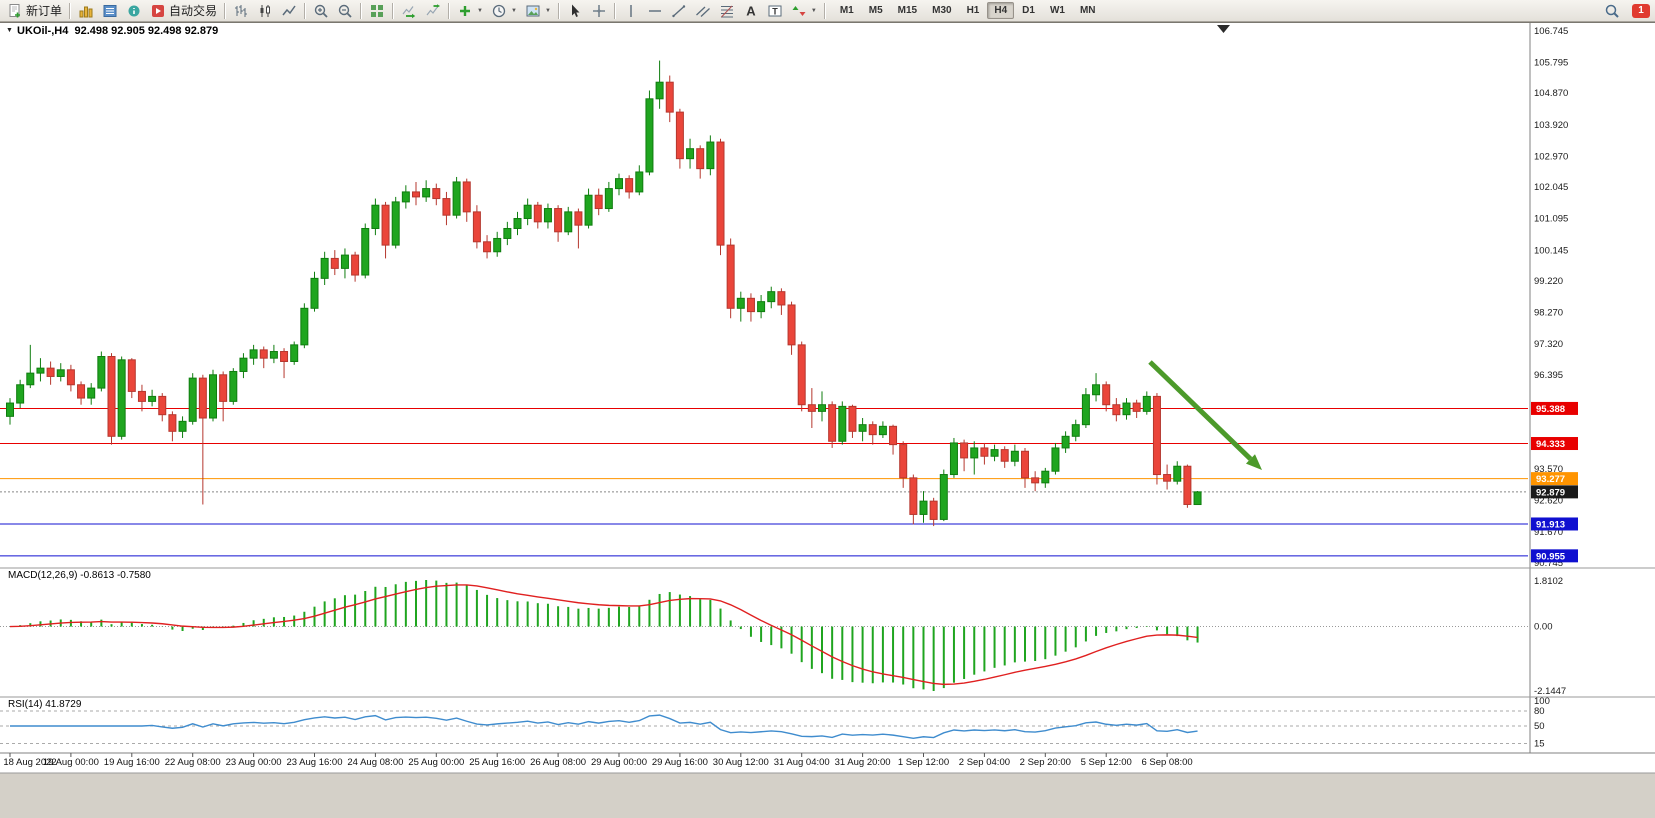  I want to click on crosshair-button, so click(599, 11).